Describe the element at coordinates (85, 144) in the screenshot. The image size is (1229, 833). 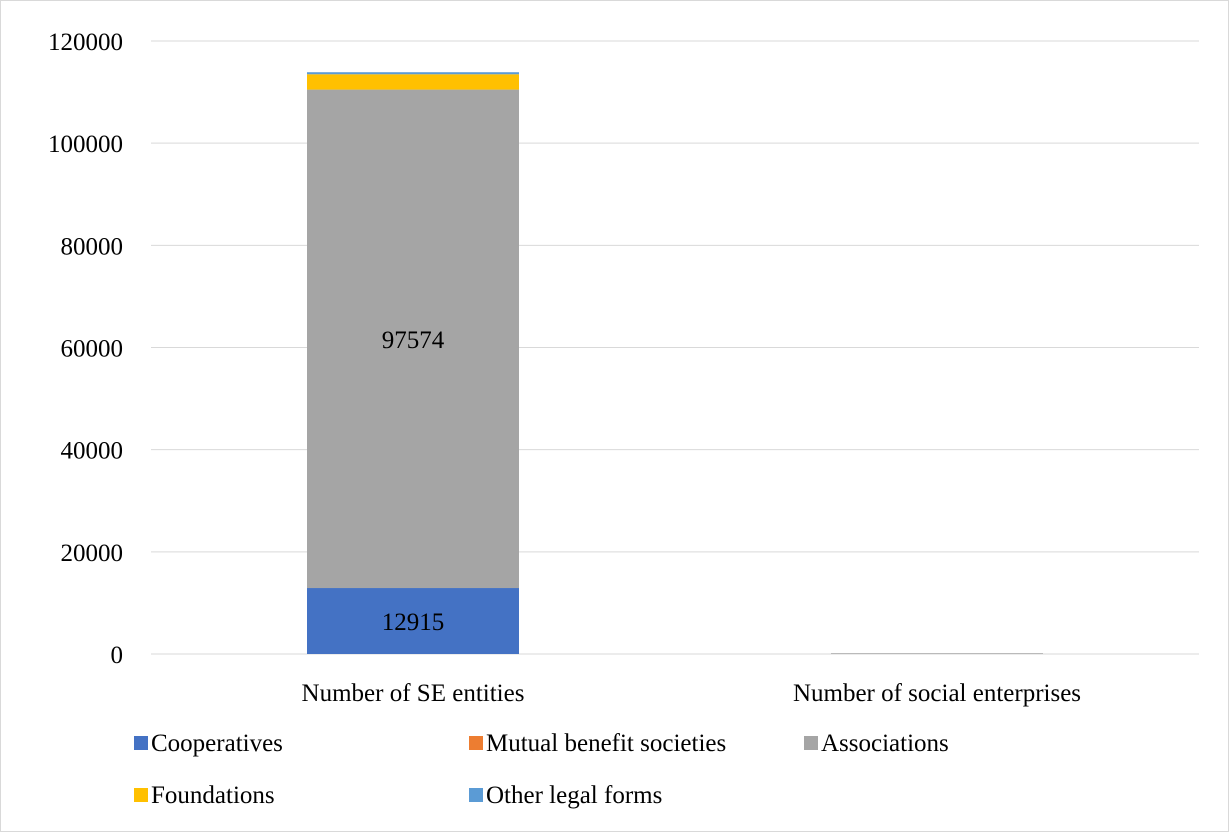
I see `y-tick-label: 100000` at that location.